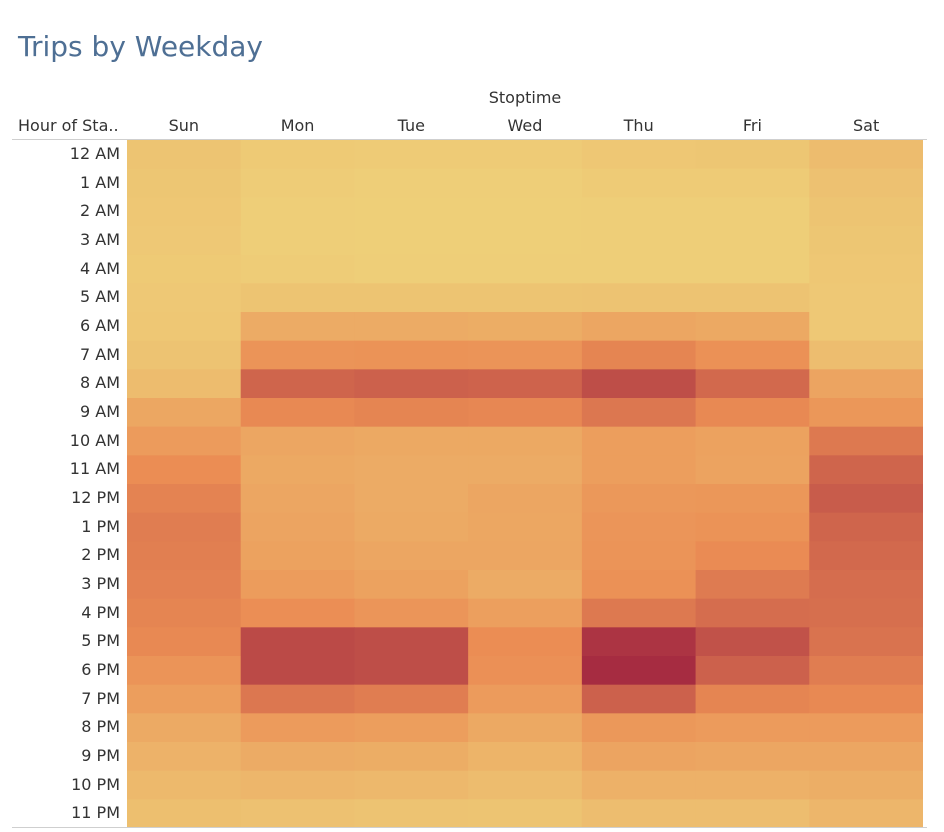 The image size is (944, 832). I want to click on row-label: 4 PM, so click(100, 612).